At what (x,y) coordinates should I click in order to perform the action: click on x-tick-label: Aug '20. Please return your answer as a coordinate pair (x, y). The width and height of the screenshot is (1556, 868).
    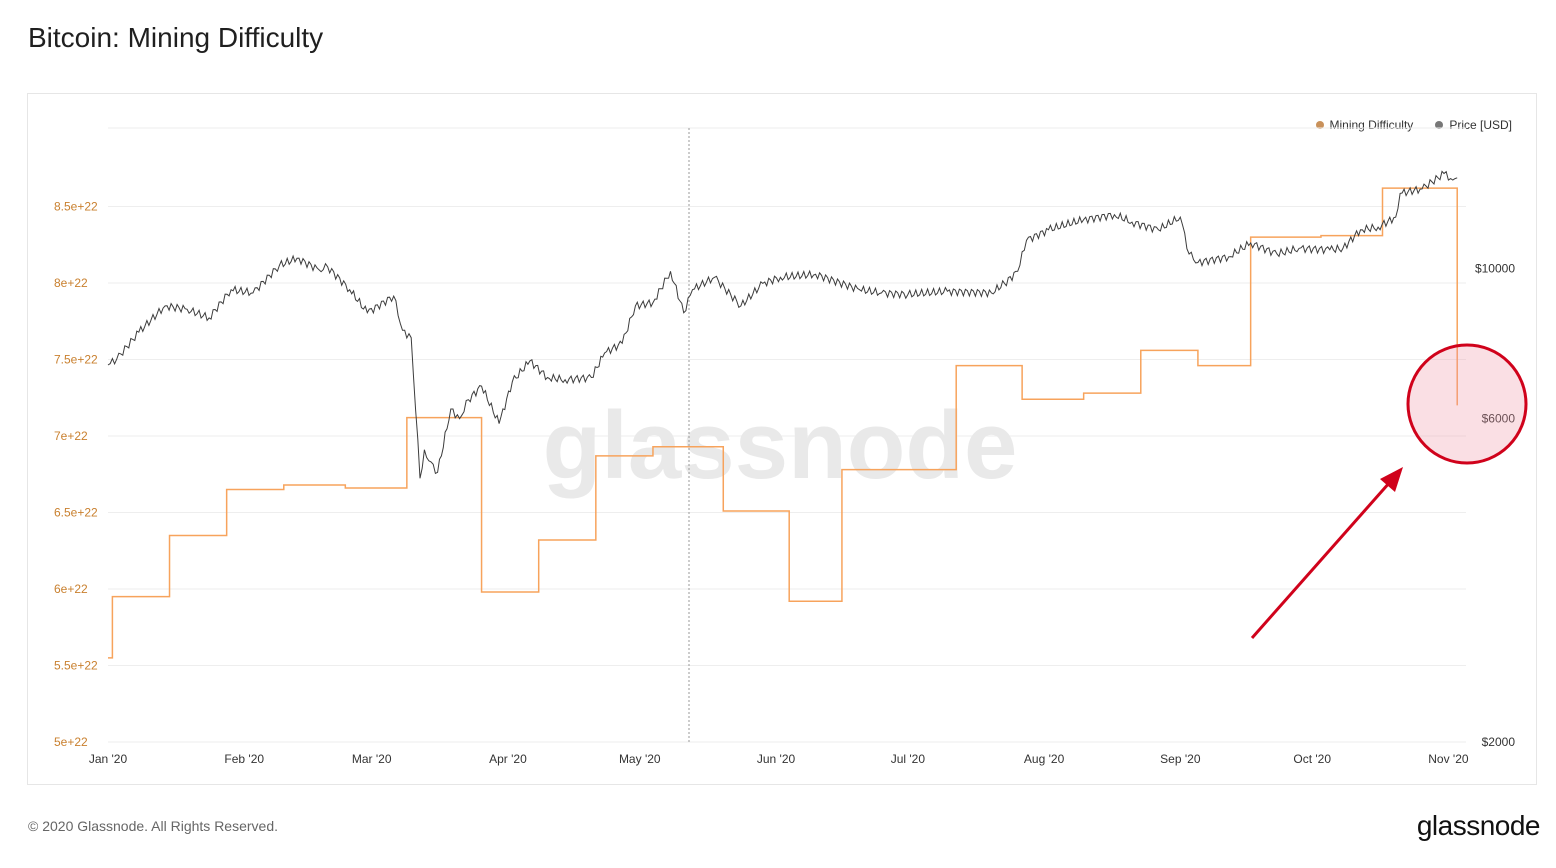
    Looking at the image, I should click on (1044, 759).